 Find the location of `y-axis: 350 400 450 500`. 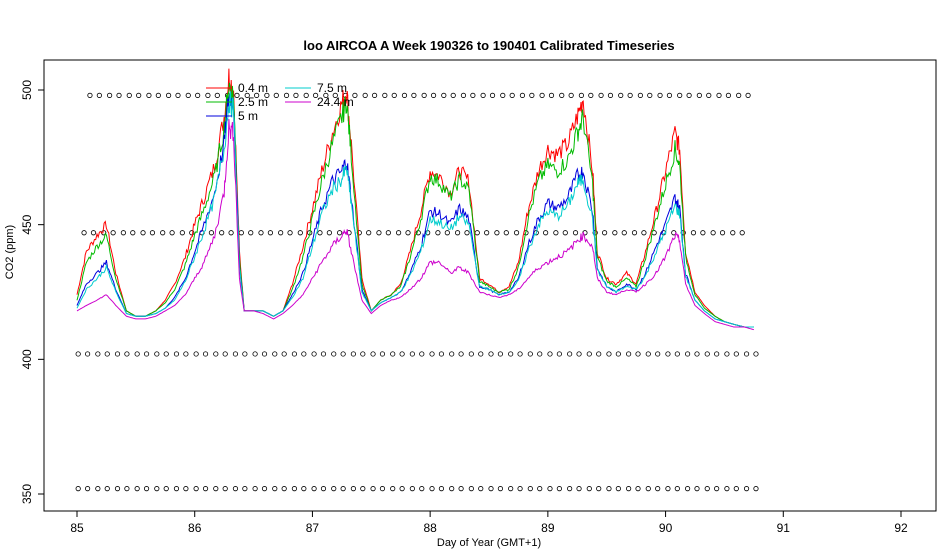

y-axis: 350 400 450 500 is located at coordinates (32, 292).